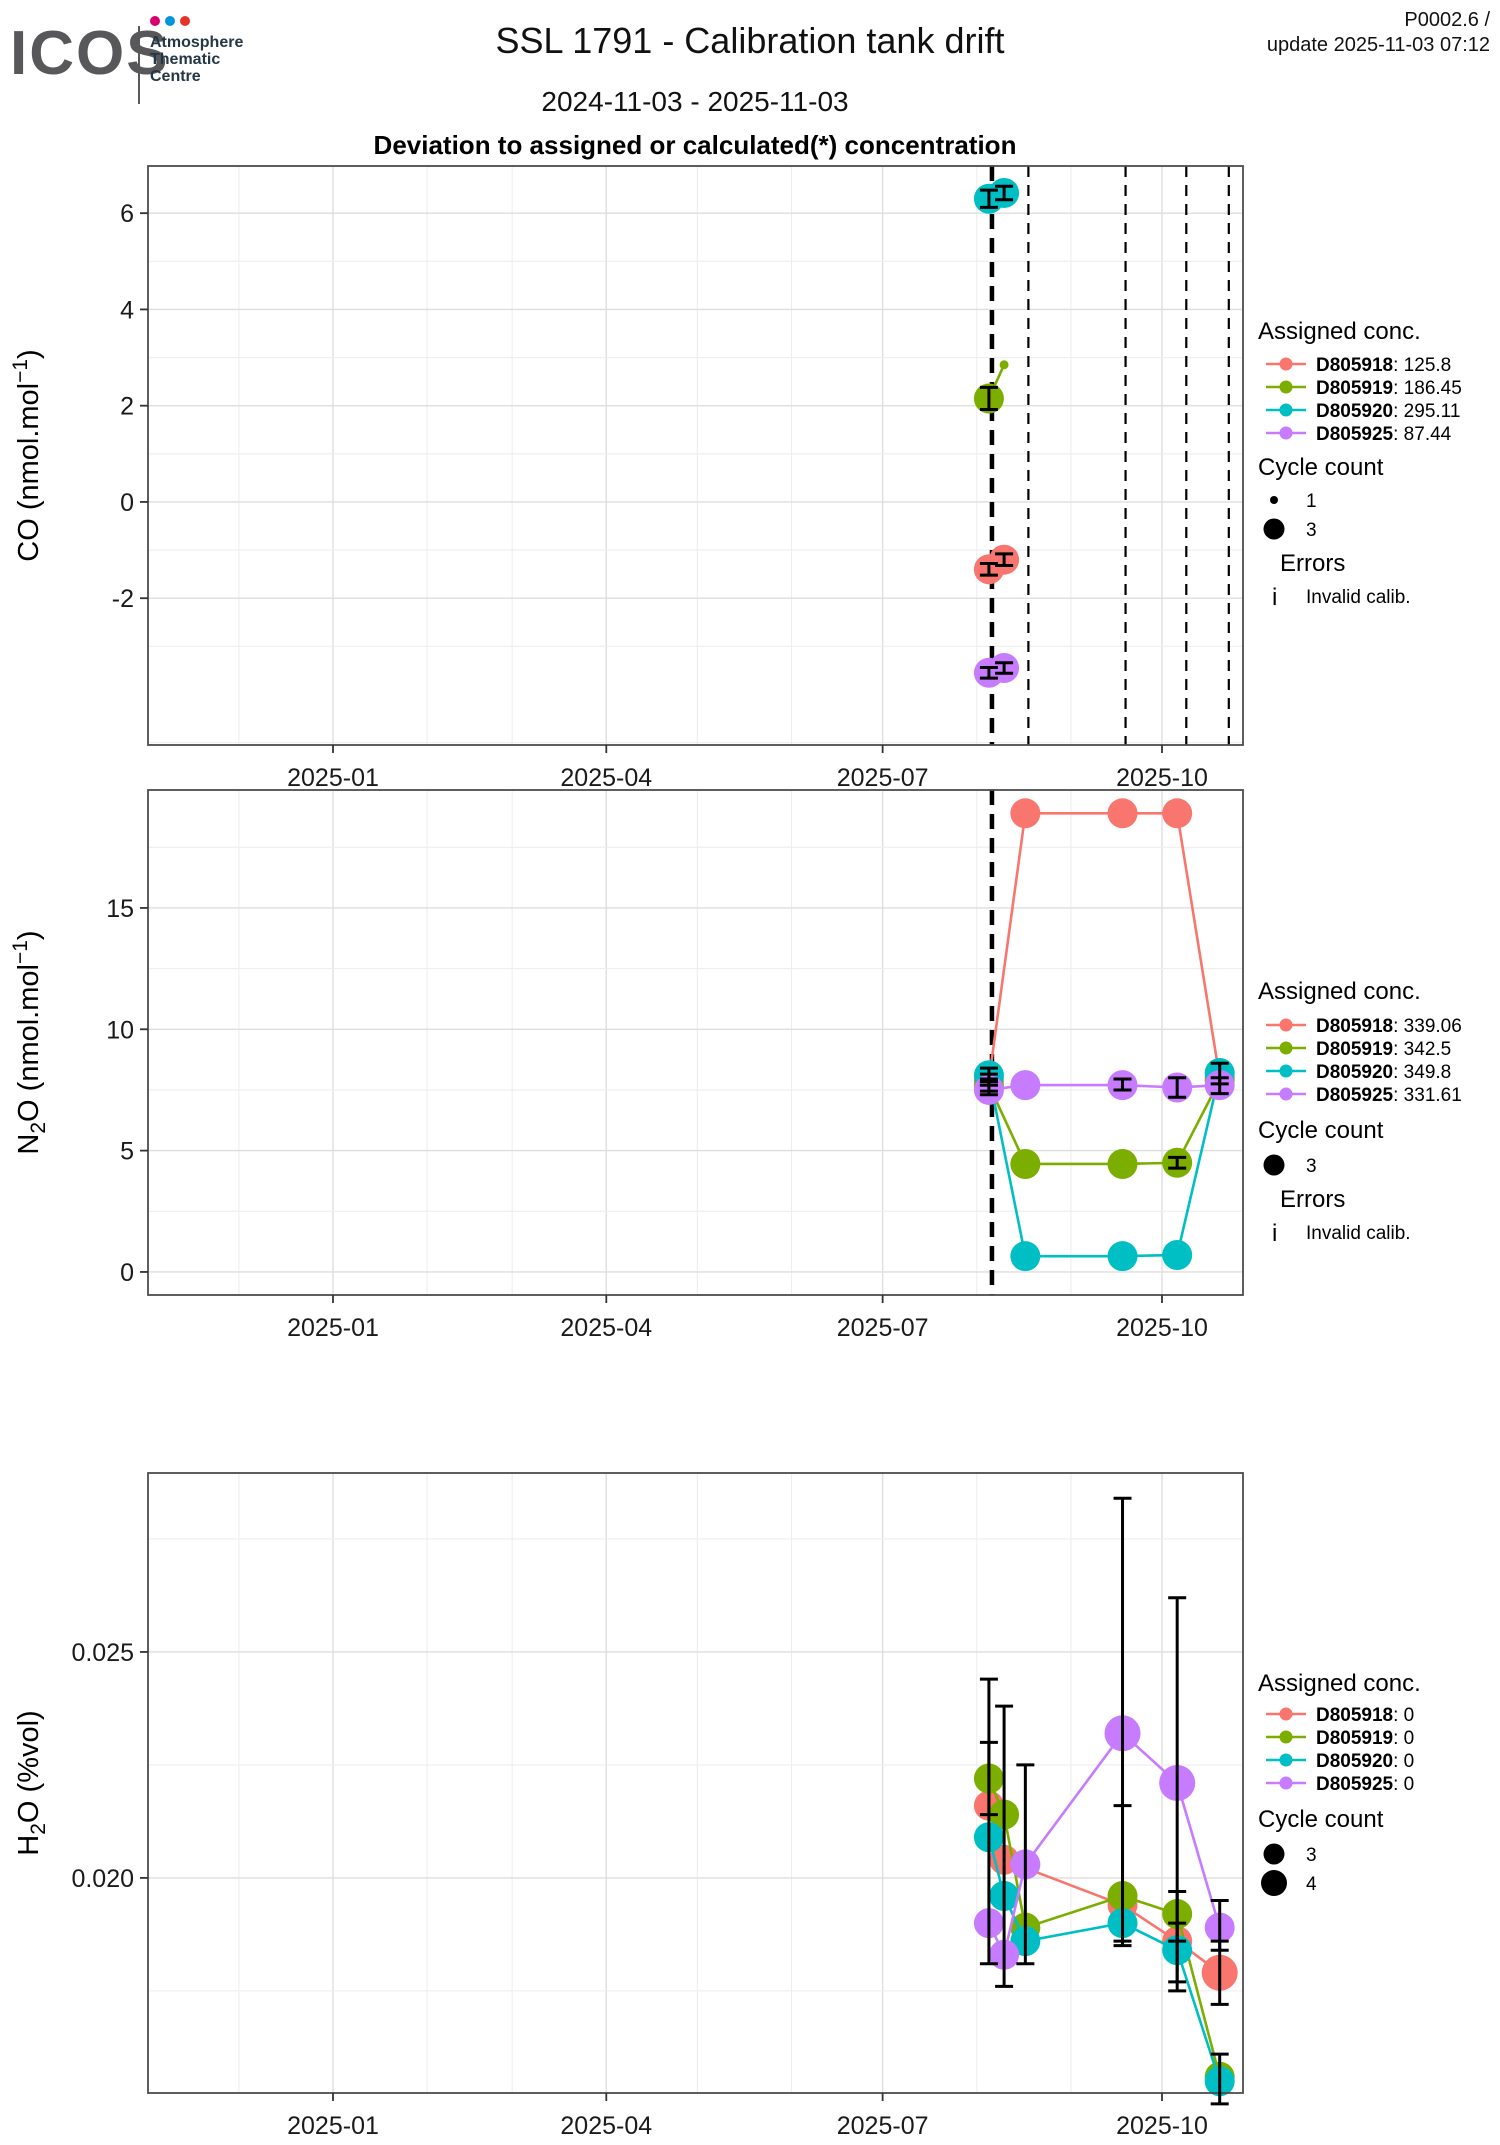 The image size is (1500, 2145). Describe the element at coordinates (102, 1653) in the screenshot. I see `y-tick-label: 0.025` at that location.